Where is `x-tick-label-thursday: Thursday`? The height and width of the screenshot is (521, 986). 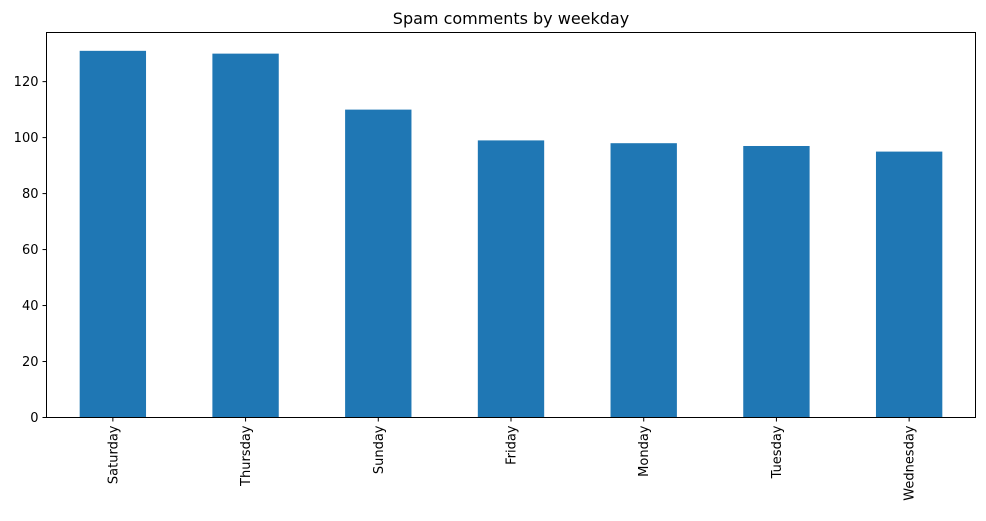
x-tick-label-thursday: Thursday is located at coordinates (246, 456).